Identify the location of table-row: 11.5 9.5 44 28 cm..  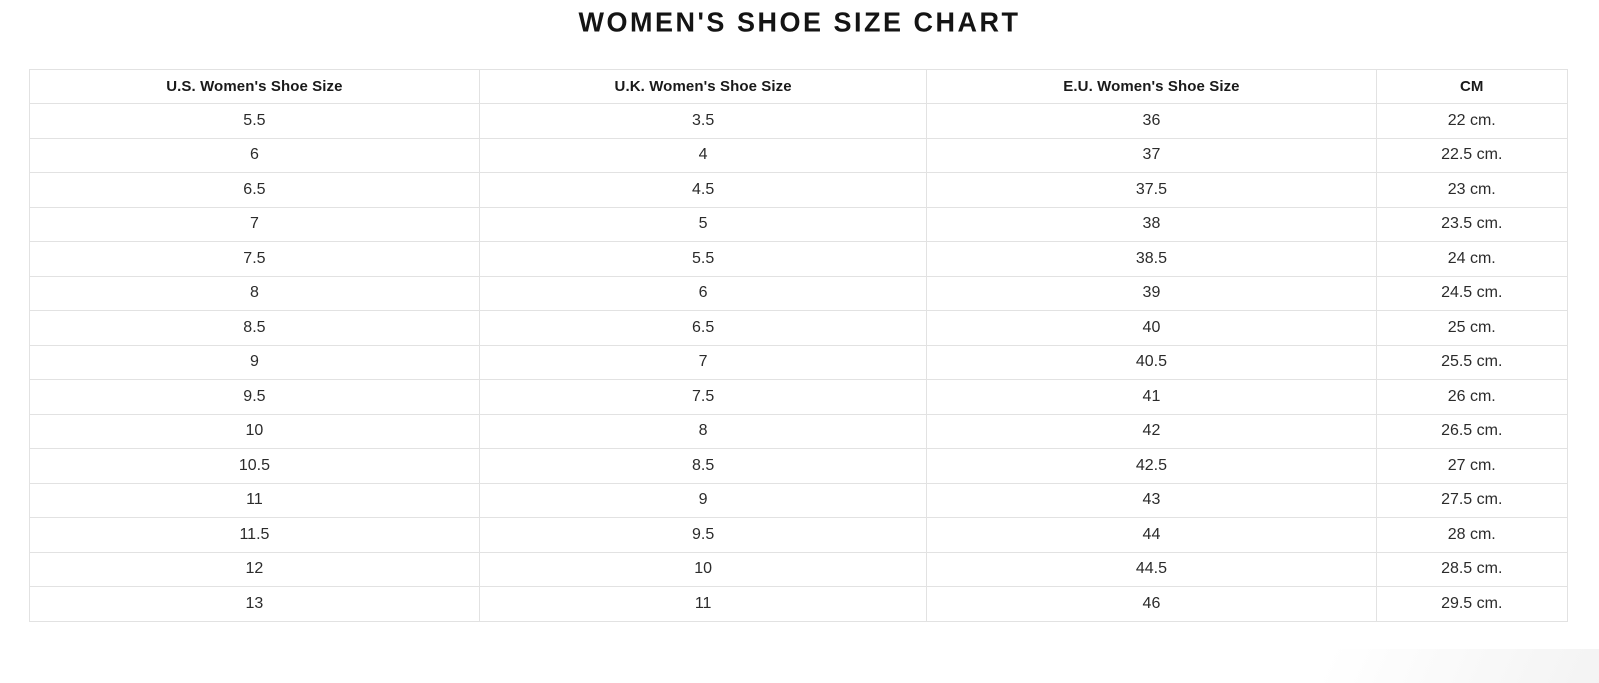
(798, 535).